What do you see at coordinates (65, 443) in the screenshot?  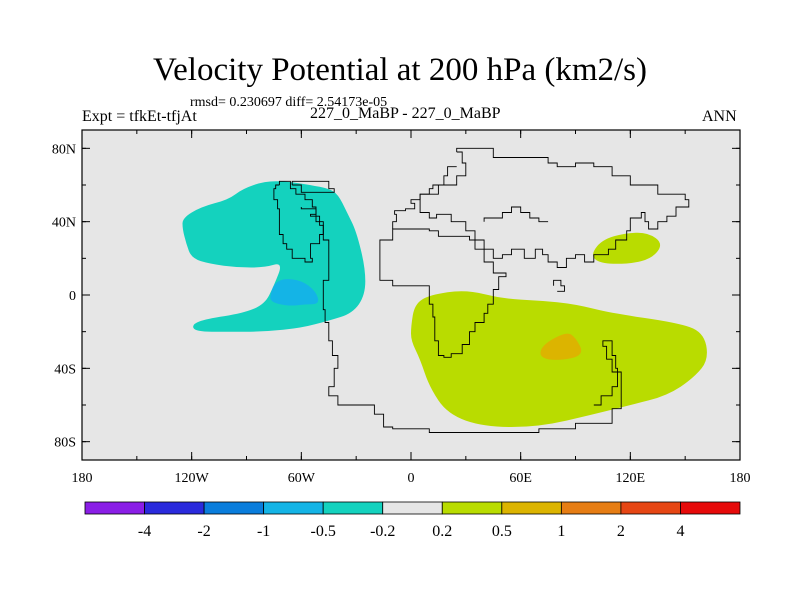 I see `y-tick-label: 80S` at bounding box center [65, 443].